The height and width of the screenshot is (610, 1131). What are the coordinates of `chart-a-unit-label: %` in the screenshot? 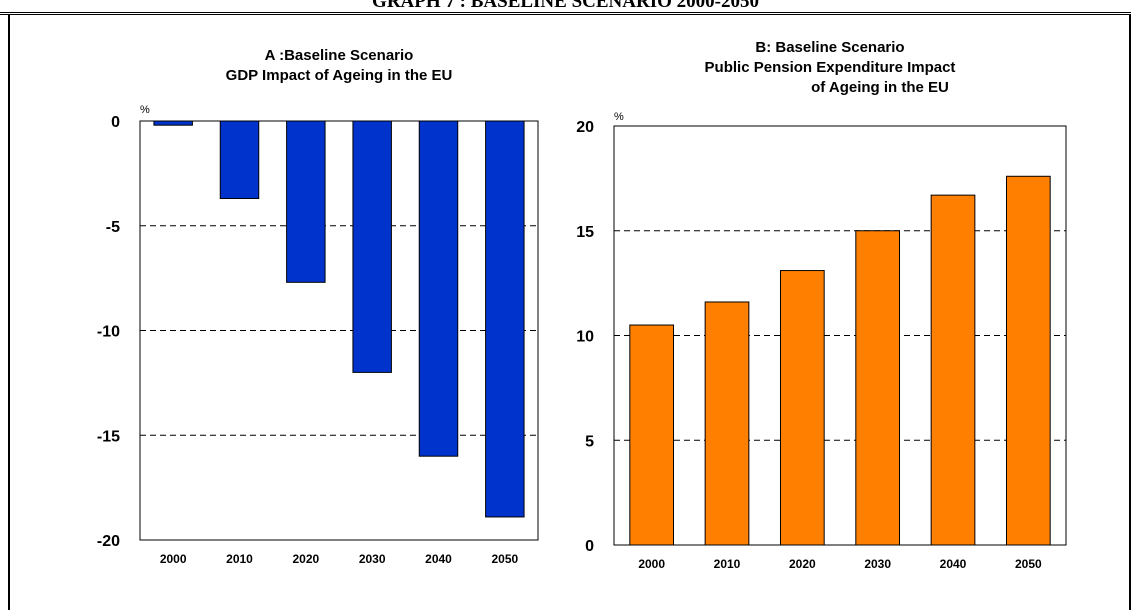 It's located at (145, 110).